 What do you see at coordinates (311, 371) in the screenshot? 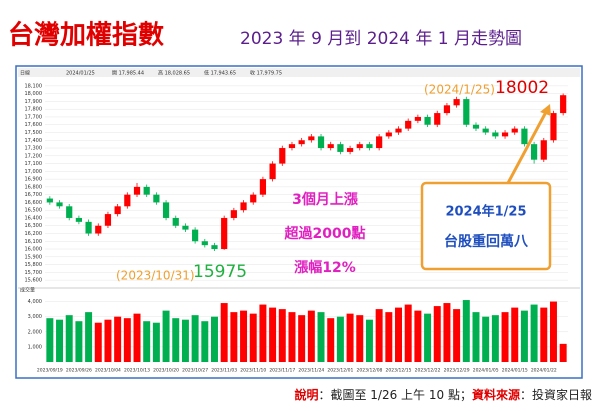
I see `x-tick-label: 2023/11/24` at bounding box center [311, 371].